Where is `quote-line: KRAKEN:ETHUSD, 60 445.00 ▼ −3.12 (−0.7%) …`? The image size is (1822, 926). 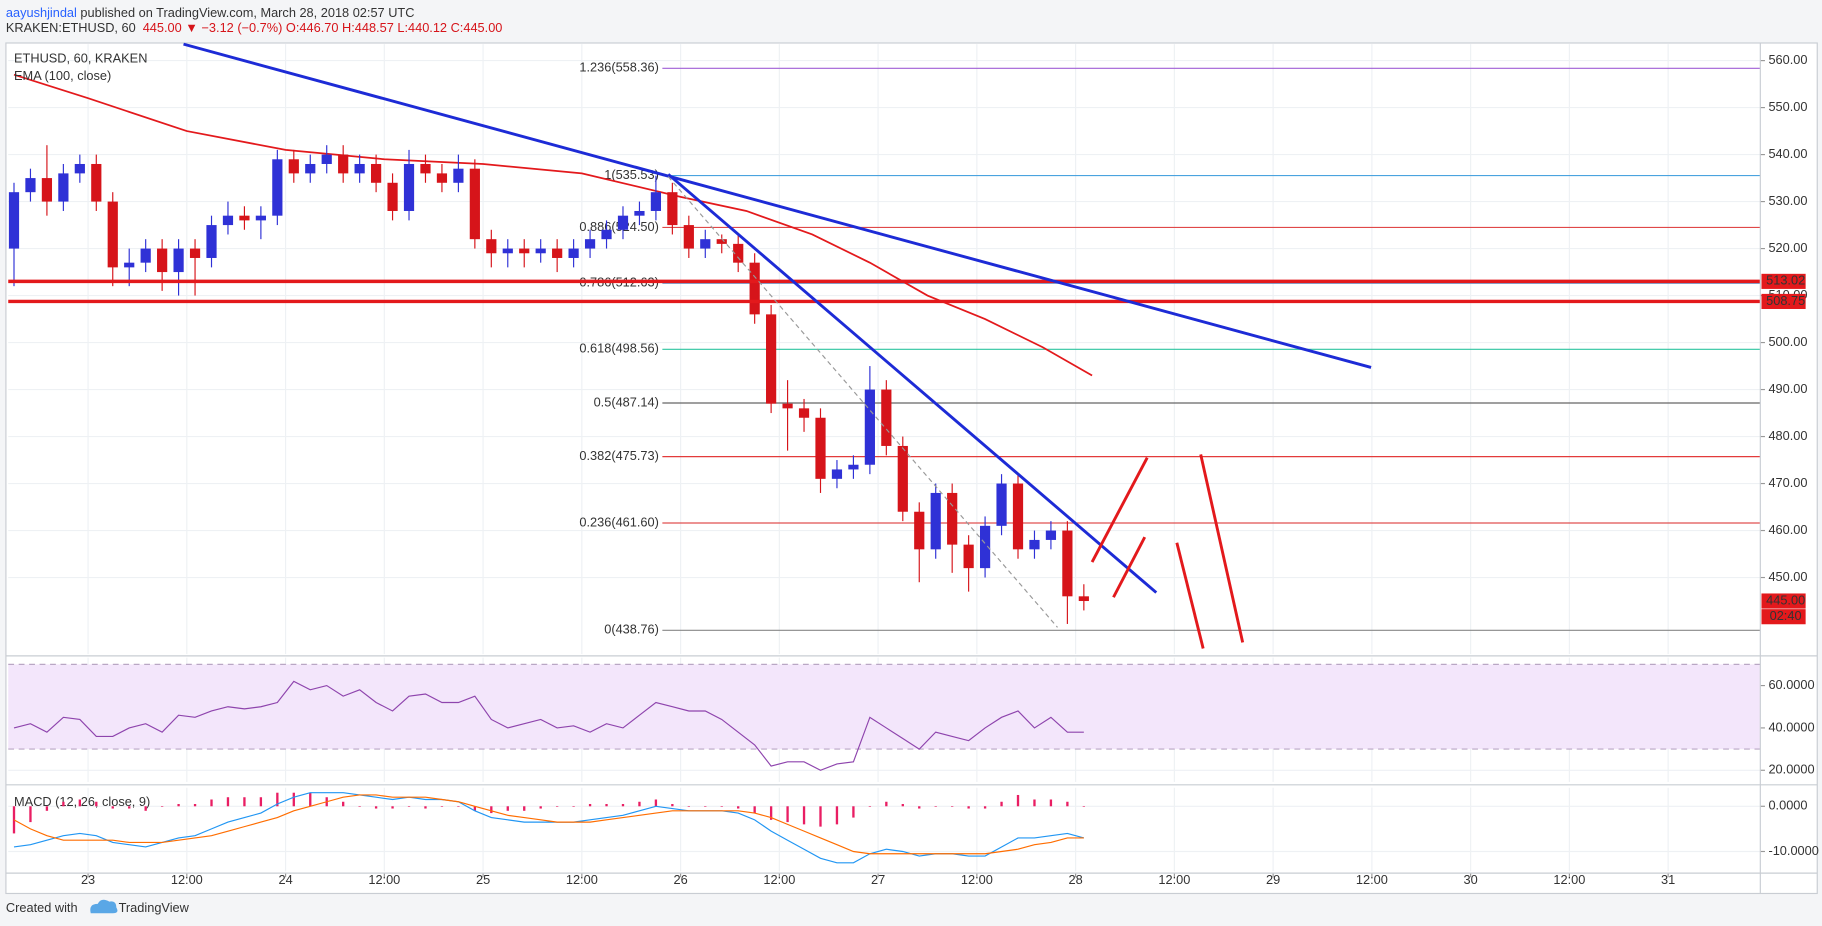
quote-line: KRAKEN:ETHUSD, 60 445.00 ▼ −3.12 (−0.7%) … is located at coordinates (254, 27).